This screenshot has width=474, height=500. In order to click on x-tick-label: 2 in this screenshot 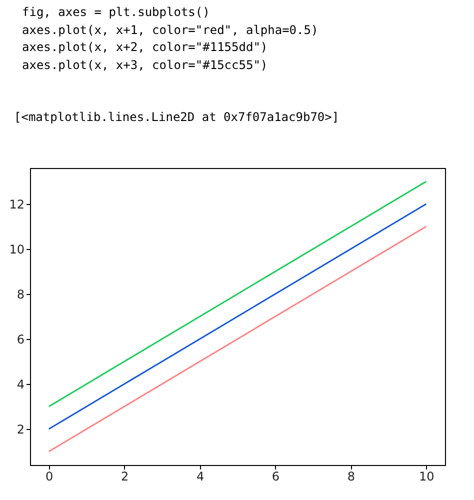, I will do `click(125, 477)`.